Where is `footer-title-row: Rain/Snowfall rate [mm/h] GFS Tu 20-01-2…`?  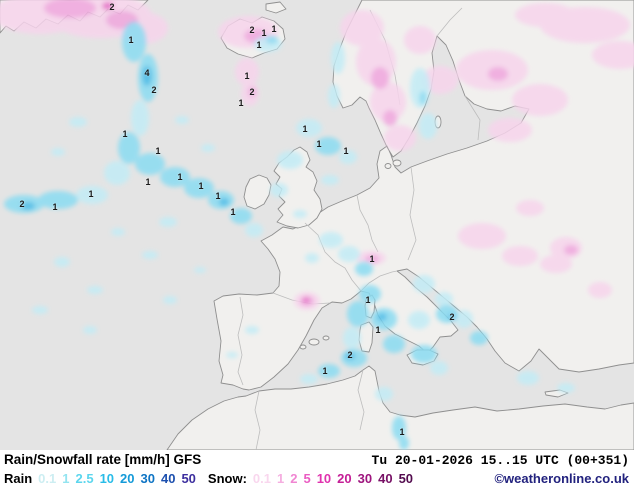
footer-title-row: Rain/Snowfall rate [mm/h] GFS Tu 20-01-2… is located at coordinates (316, 460).